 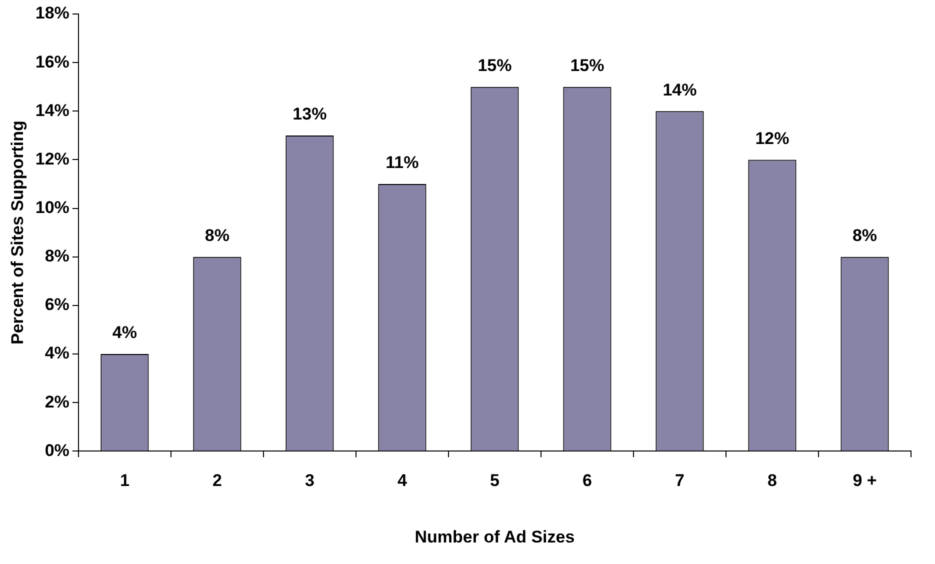 What do you see at coordinates (52, 62) in the screenshot?
I see `y-tick-label: 16%` at bounding box center [52, 62].